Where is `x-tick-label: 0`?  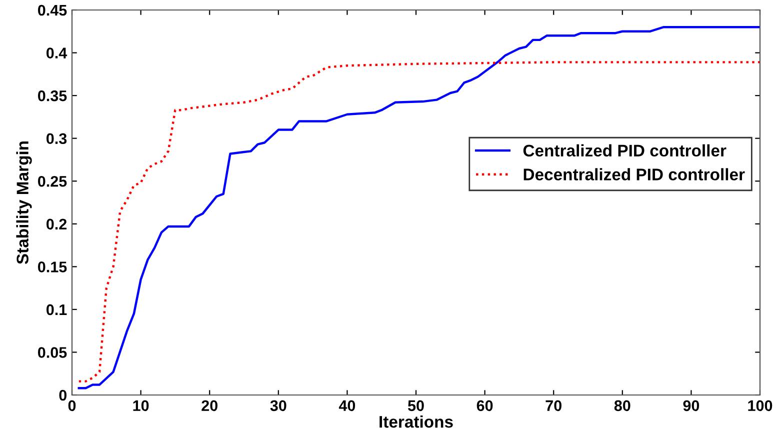
x-tick-label: 0 is located at coordinates (72, 406).